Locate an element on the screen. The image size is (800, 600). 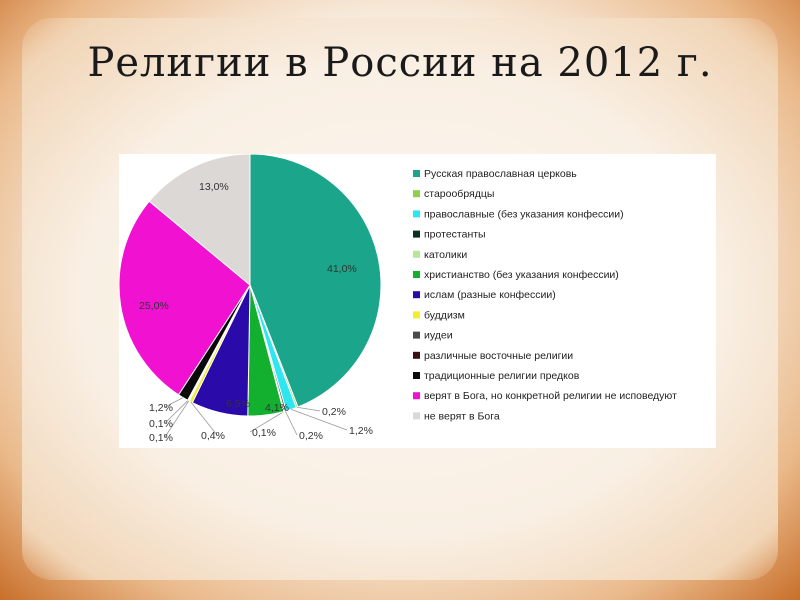
legend-swatch-buddhism is located at coordinates (416, 315).